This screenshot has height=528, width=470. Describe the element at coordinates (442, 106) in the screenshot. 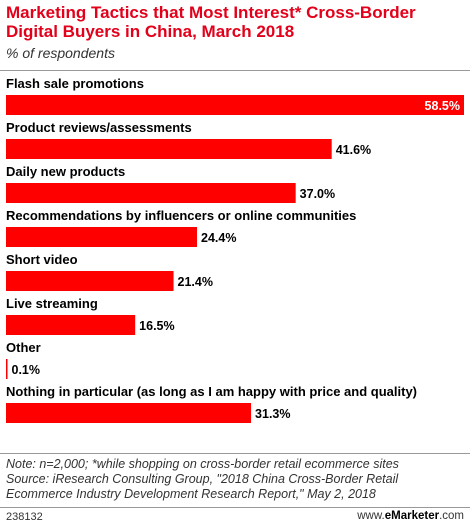

I see `value-label: 58.5%` at that location.